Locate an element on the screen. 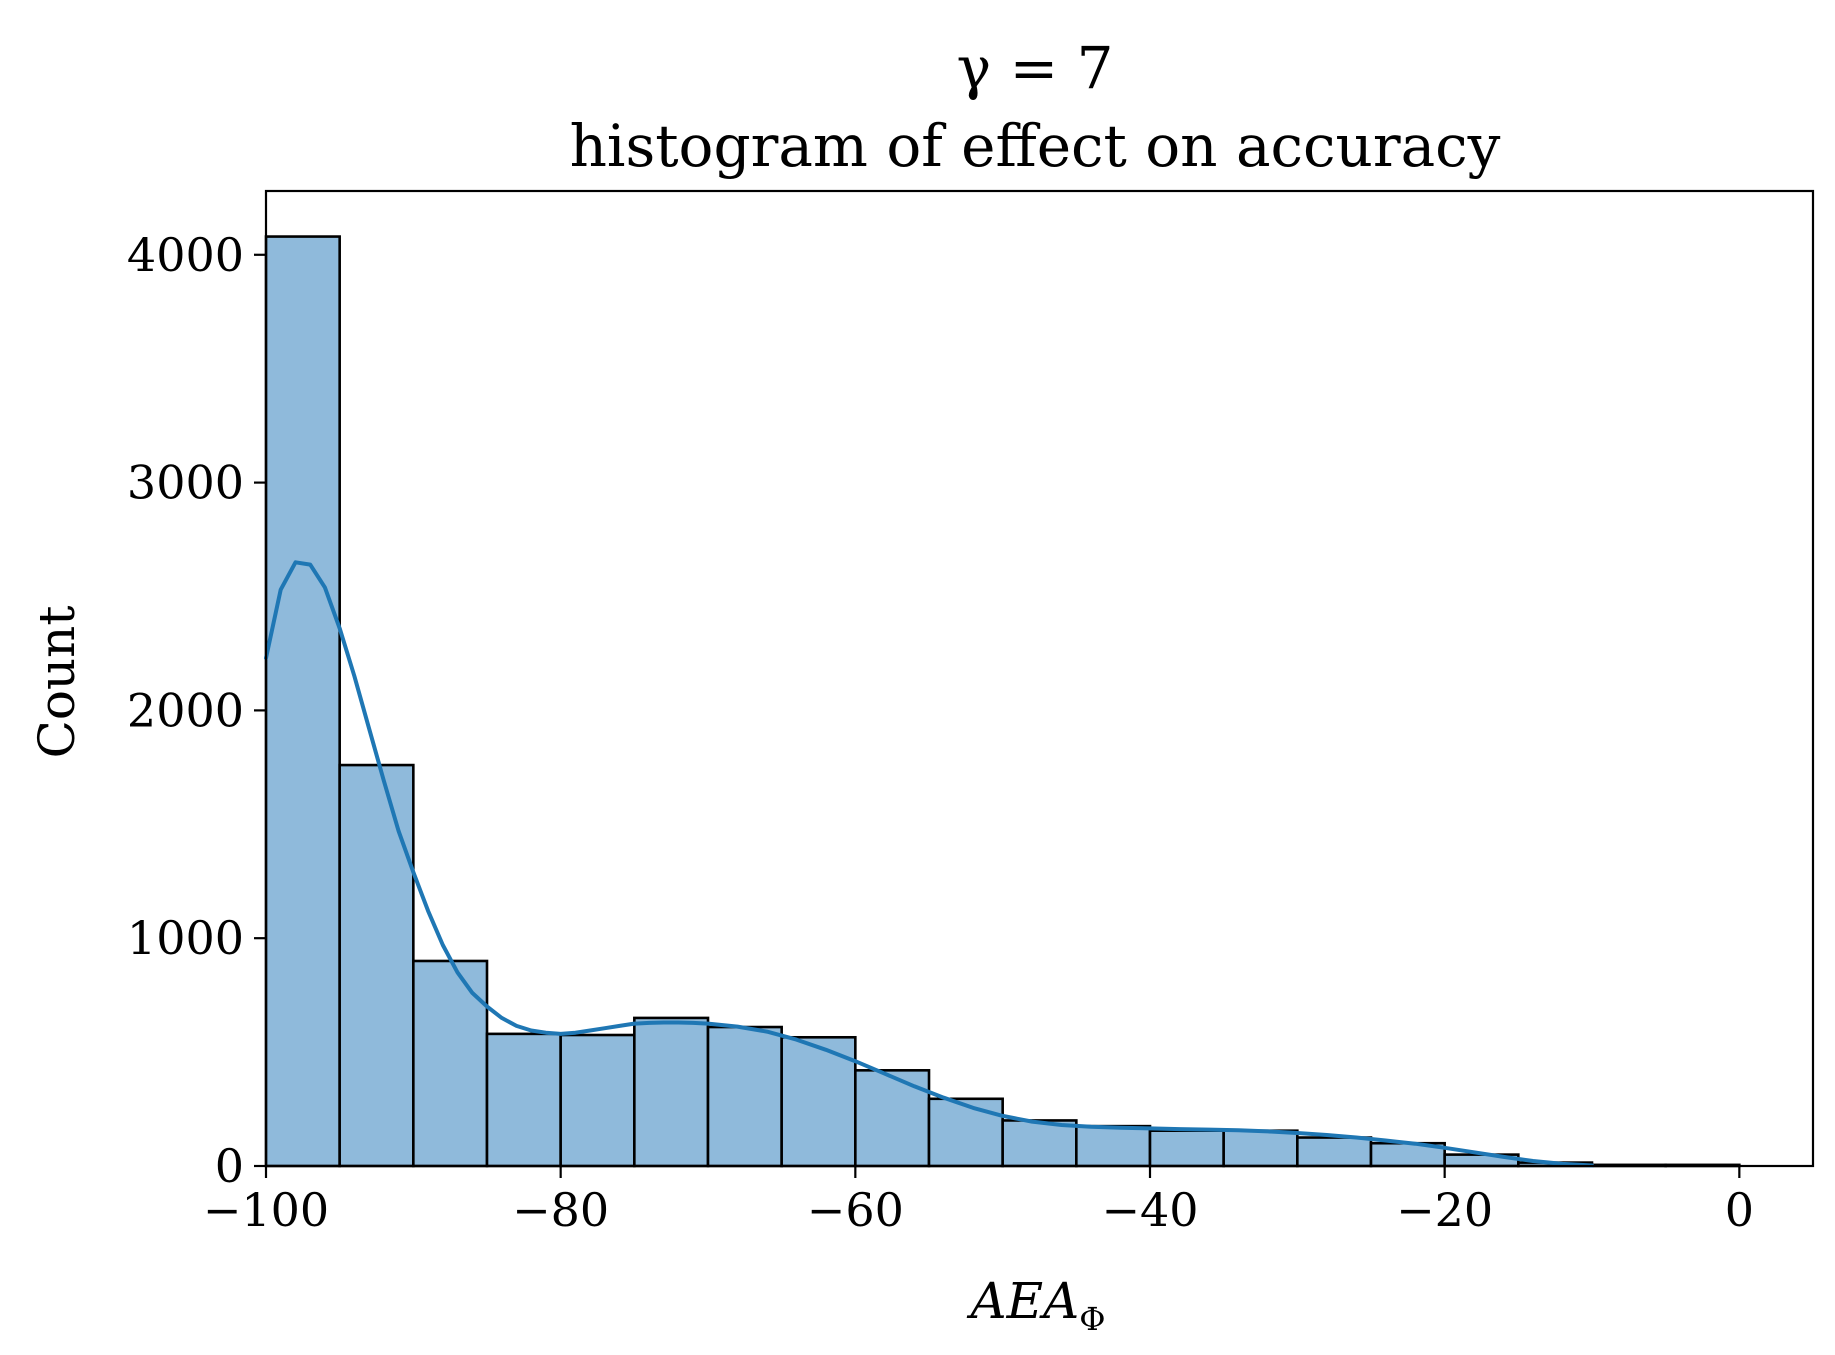 This screenshot has width=1835, height=1355. x-tick-label-1: −80 is located at coordinates (560, 1210).